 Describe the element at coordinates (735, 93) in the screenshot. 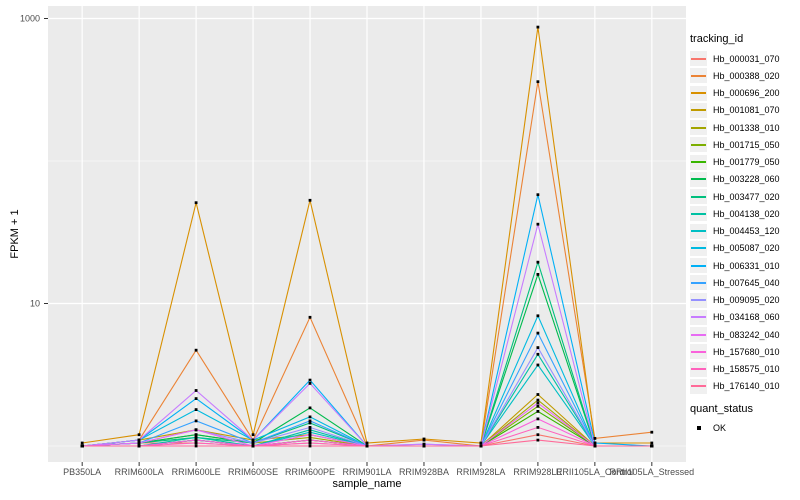

I see `legend-item-Hb_000696_200: Hb_000696_200` at that location.